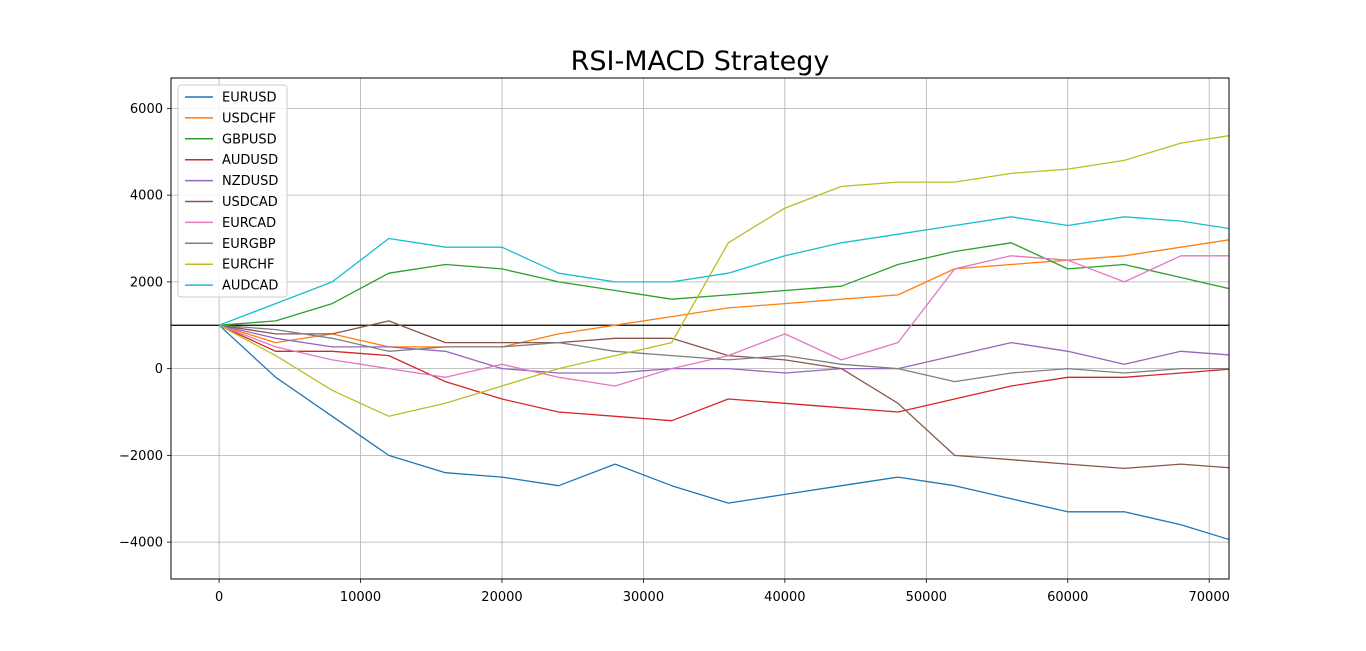 This screenshot has width=1366, height=651. I want to click on x-tick-label: 50000, so click(926, 597).